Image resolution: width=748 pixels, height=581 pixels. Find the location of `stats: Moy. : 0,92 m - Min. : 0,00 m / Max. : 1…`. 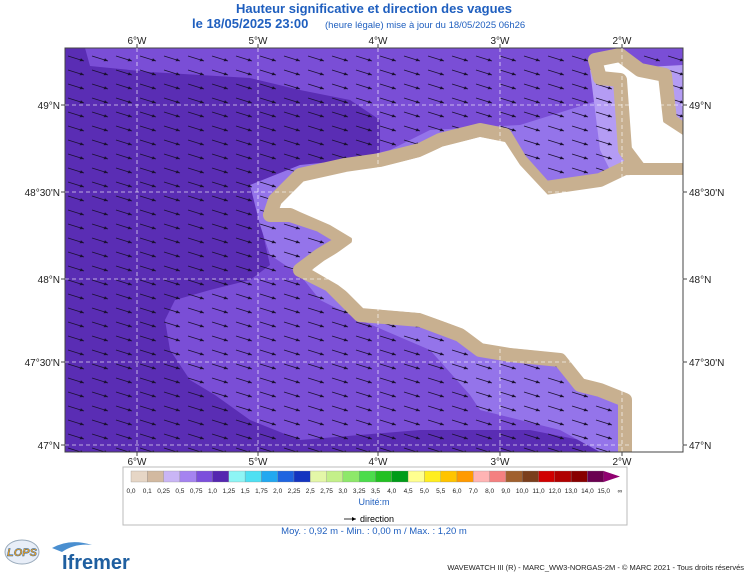

stats: Moy. : 0,92 m - Min. : 0,00 m / Max. : 1… is located at coordinates (374, 531).